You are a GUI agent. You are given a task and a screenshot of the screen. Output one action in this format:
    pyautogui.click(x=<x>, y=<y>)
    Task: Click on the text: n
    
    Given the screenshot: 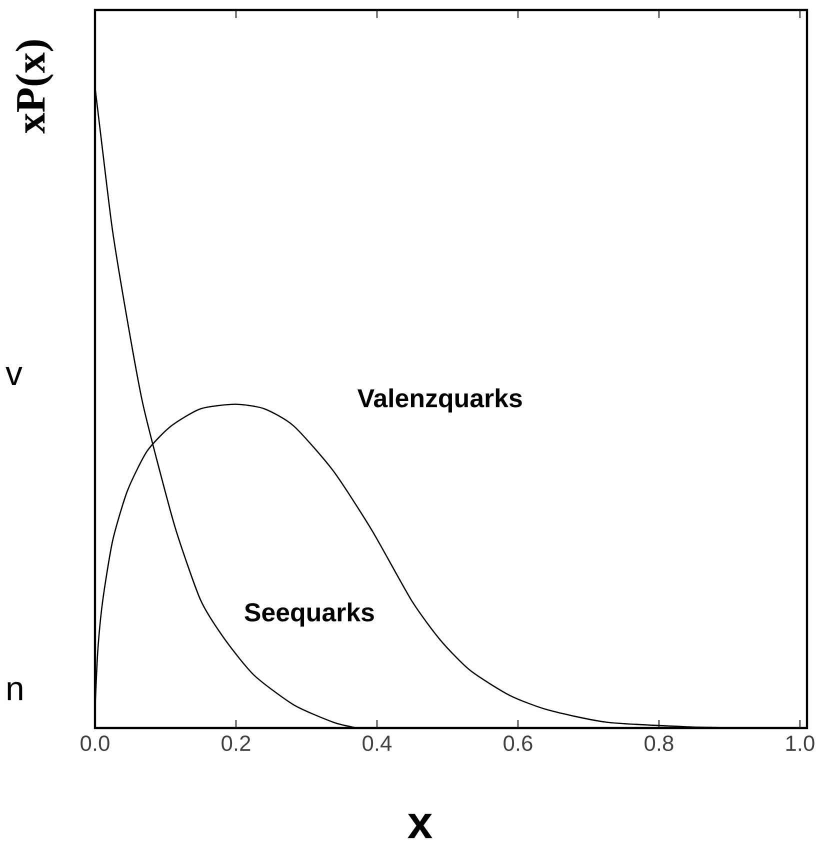 What is the action you would take?
    pyautogui.click(x=15, y=691)
    